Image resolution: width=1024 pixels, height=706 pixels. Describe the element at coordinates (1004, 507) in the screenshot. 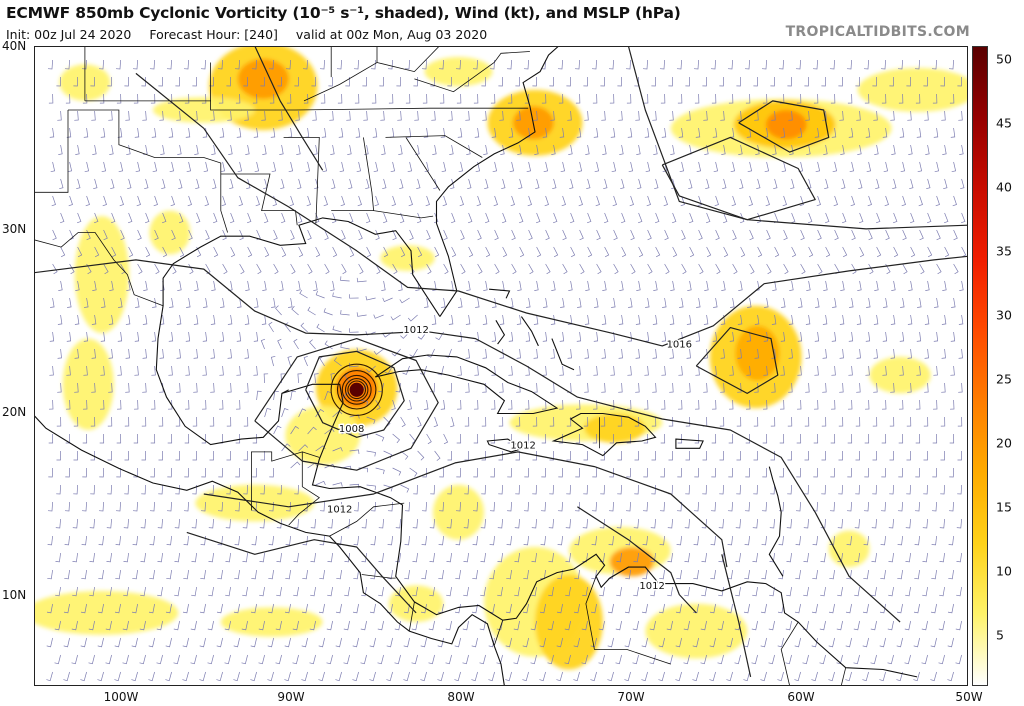

I see `colorbar-tick-15: 15` at that location.